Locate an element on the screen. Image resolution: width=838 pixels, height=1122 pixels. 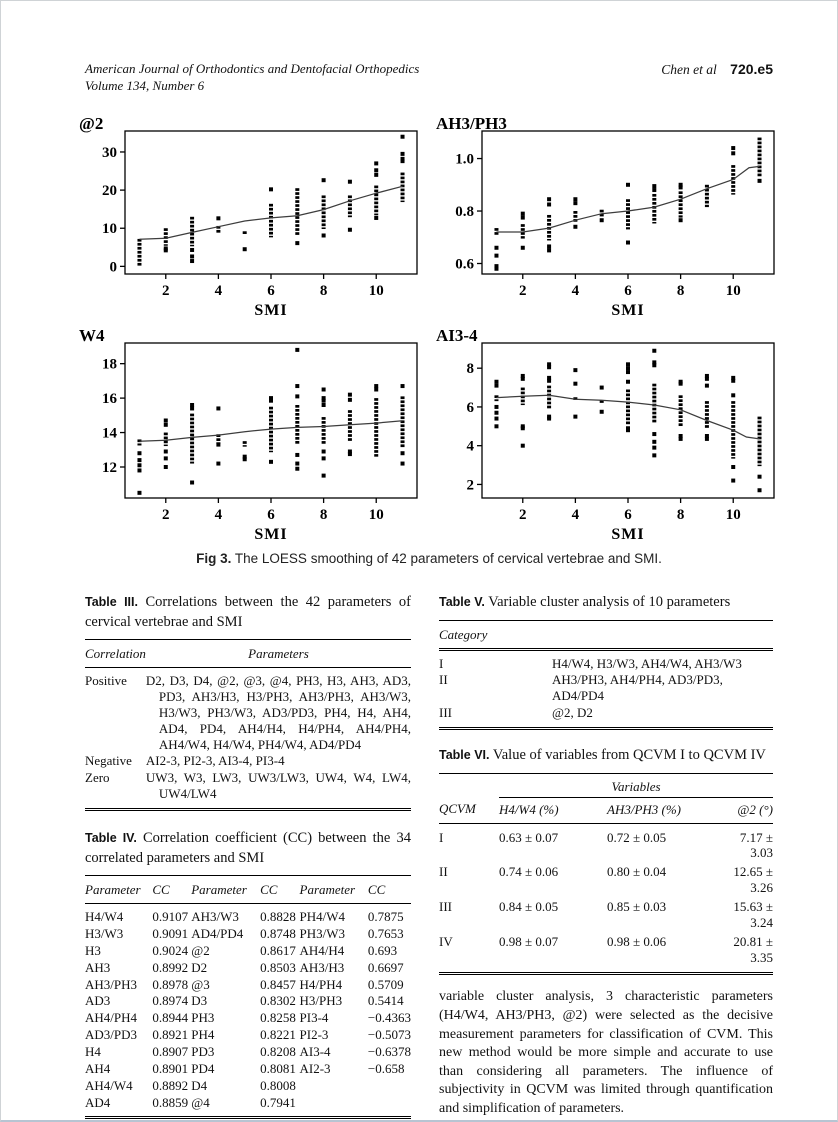
parameter-cell: AH3 is located at coordinates (98, 967).